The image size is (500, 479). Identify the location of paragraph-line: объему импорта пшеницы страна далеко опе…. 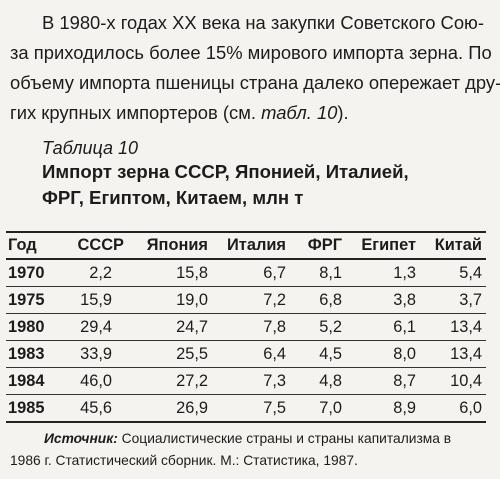
(255, 82).